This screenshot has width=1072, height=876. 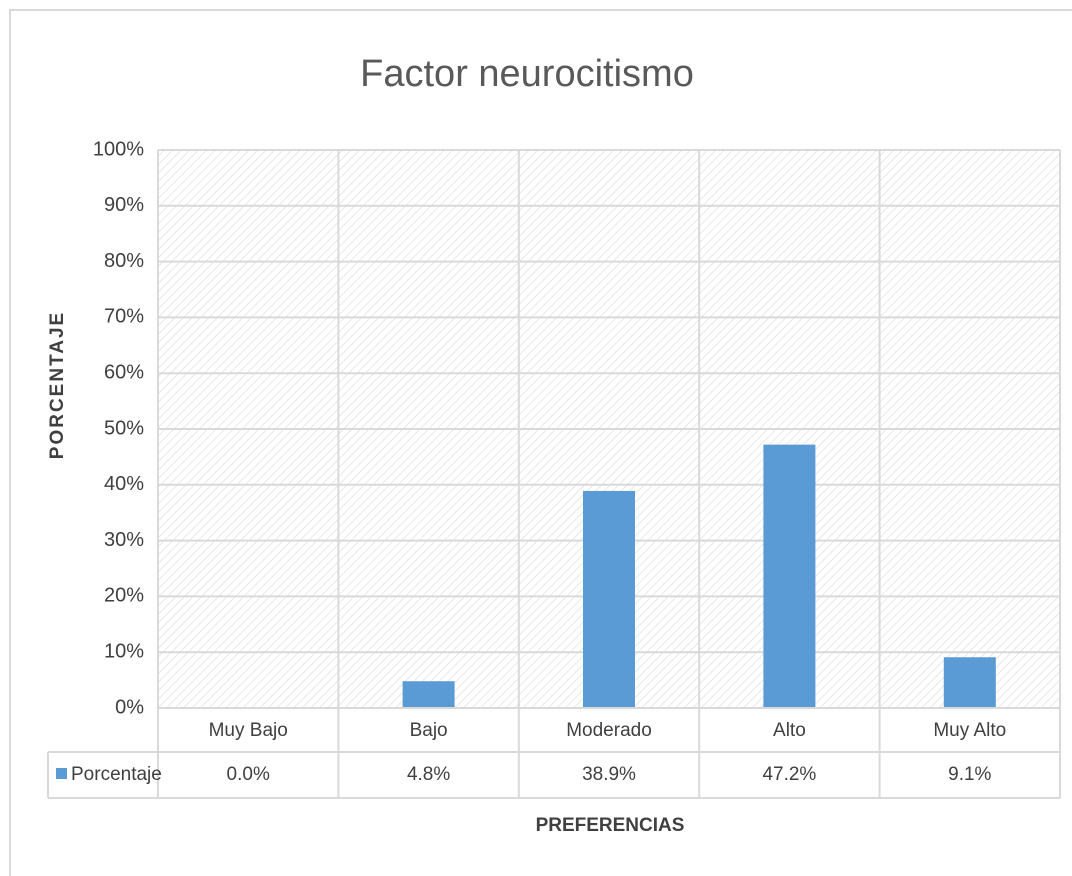 What do you see at coordinates (124, 596) in the screenshot?
I see `y-tick-label: 20%` at bounding box center [124, 596].